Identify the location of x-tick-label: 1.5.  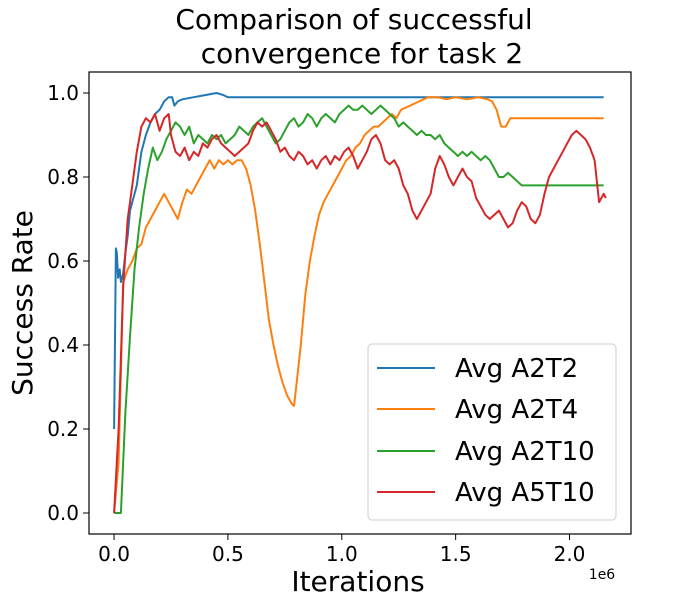
(456, 554).